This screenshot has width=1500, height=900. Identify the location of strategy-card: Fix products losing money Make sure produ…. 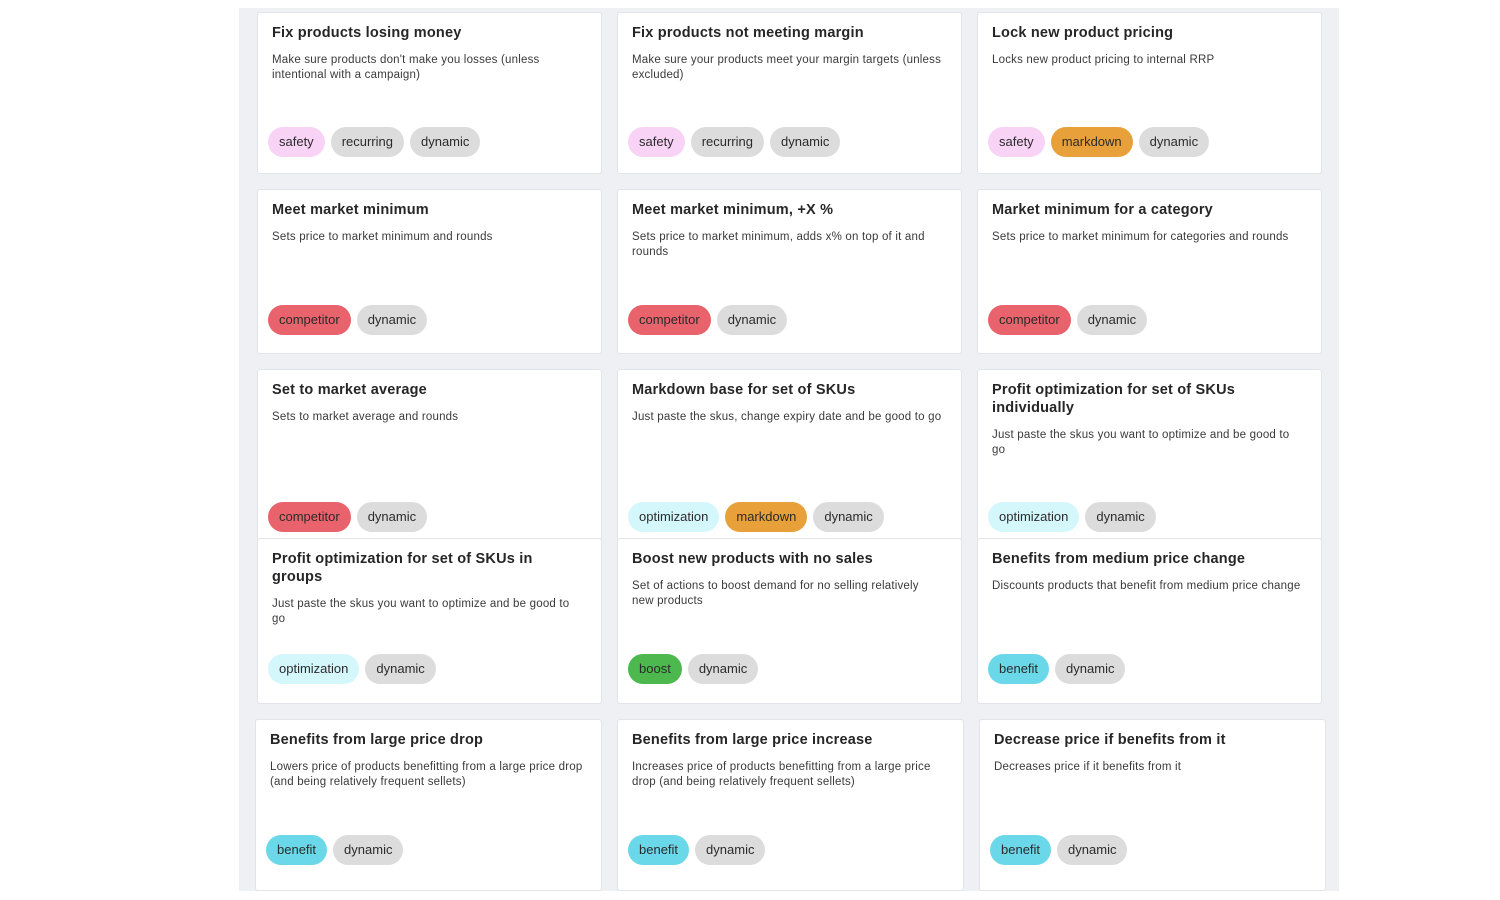
(429, 93).